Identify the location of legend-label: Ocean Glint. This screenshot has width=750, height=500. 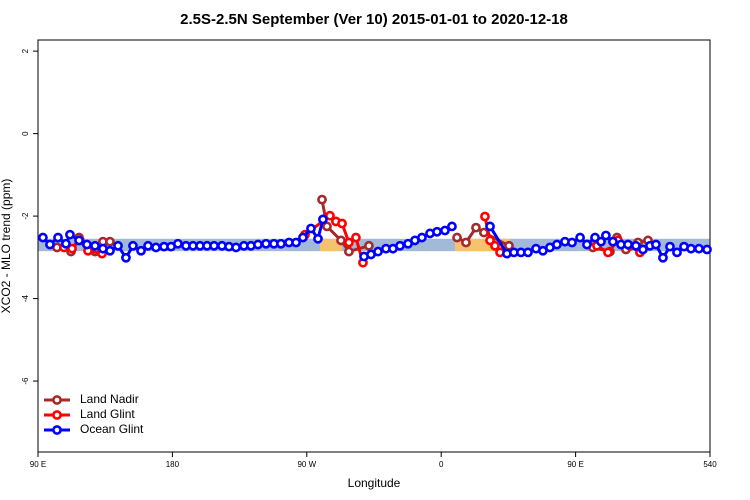
(112, 429).